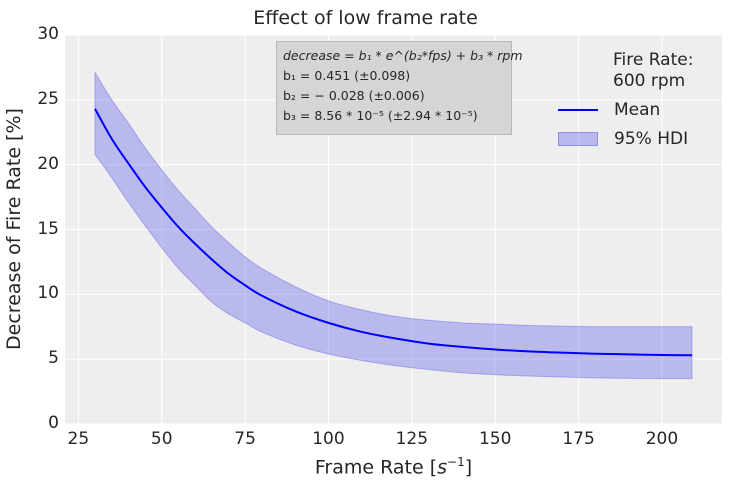 The image size is (731, 491). What do you see at coordinates (578, 139) in the screenshot?
I see `hdi-swatch` at bounding box center [578, 139].